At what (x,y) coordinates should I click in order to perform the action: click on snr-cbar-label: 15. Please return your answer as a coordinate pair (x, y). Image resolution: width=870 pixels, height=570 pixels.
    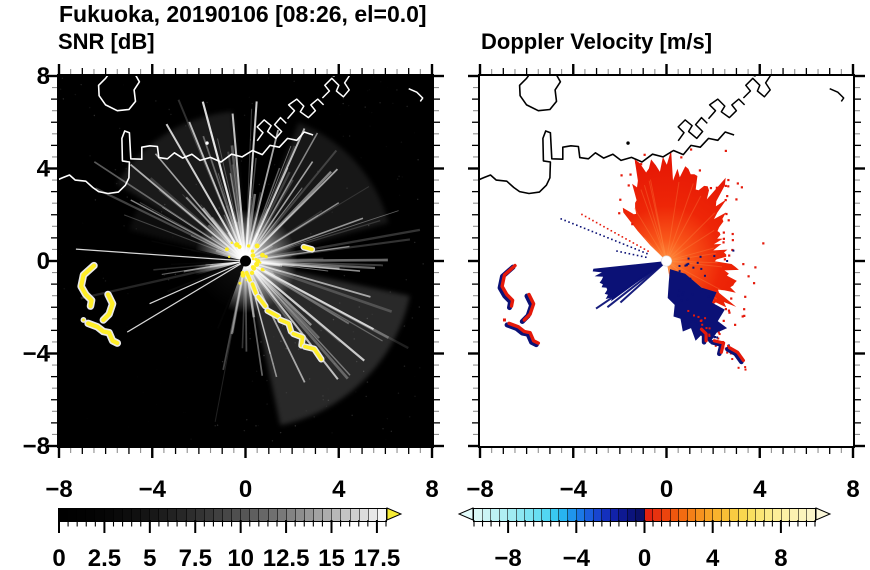
    Looking at the image, I should click on (331, 557).